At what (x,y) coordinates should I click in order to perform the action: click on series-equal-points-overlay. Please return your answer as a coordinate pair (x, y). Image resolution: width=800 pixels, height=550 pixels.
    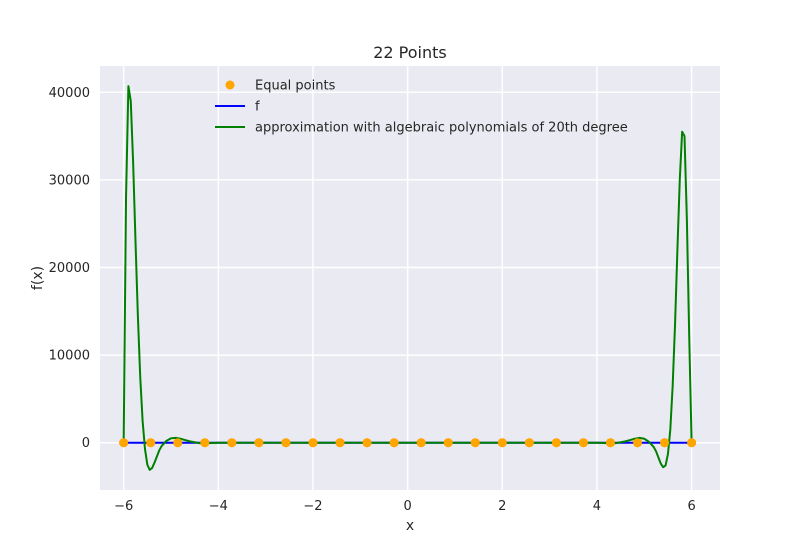
    Looking at the image, I should click on (408, 443).